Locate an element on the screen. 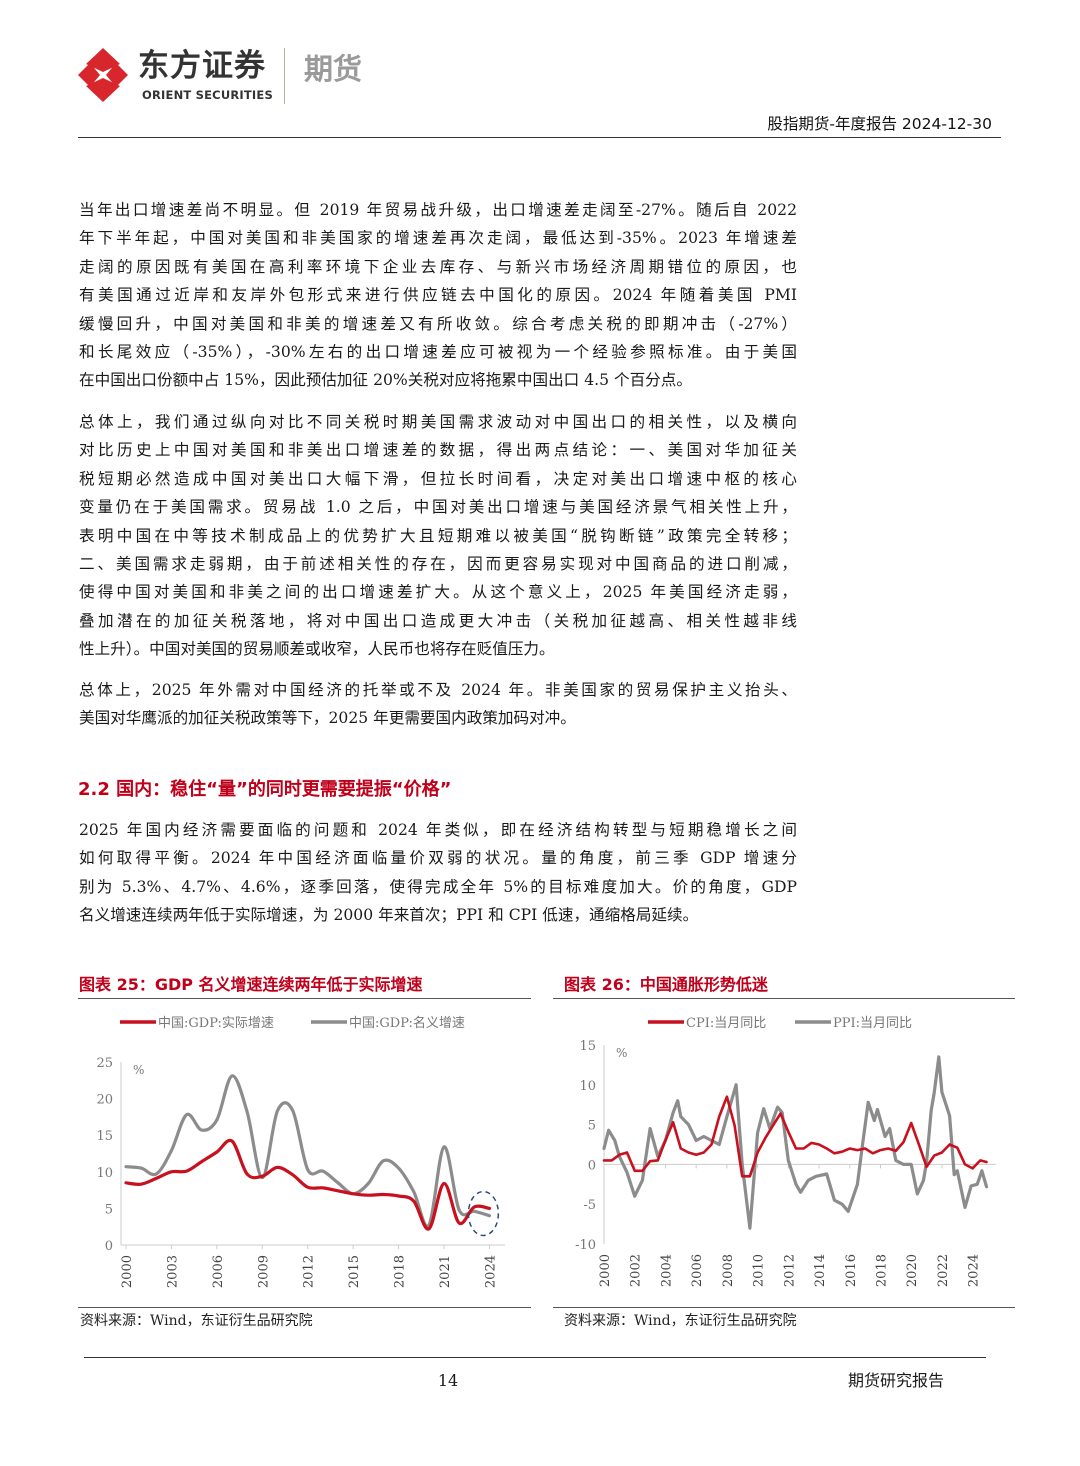 This screenshot has height=1466, width=1080. page-number: 14 is located at coordinates (448, 1380).